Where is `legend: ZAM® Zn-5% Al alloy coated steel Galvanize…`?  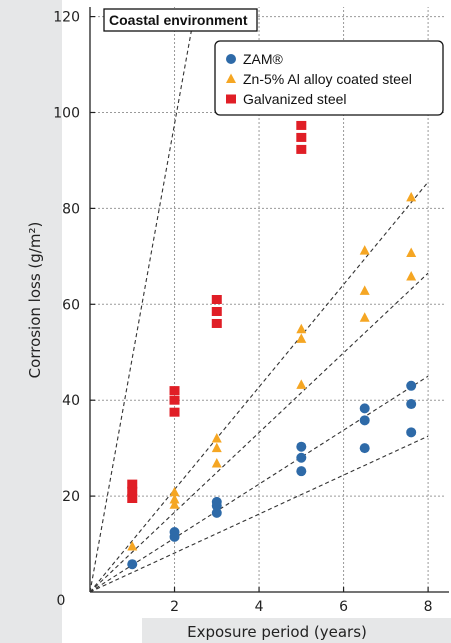 legend: ZAM® Zn-5% Al alloy coated steel Galvanize… is located at coordinates (319, 79).